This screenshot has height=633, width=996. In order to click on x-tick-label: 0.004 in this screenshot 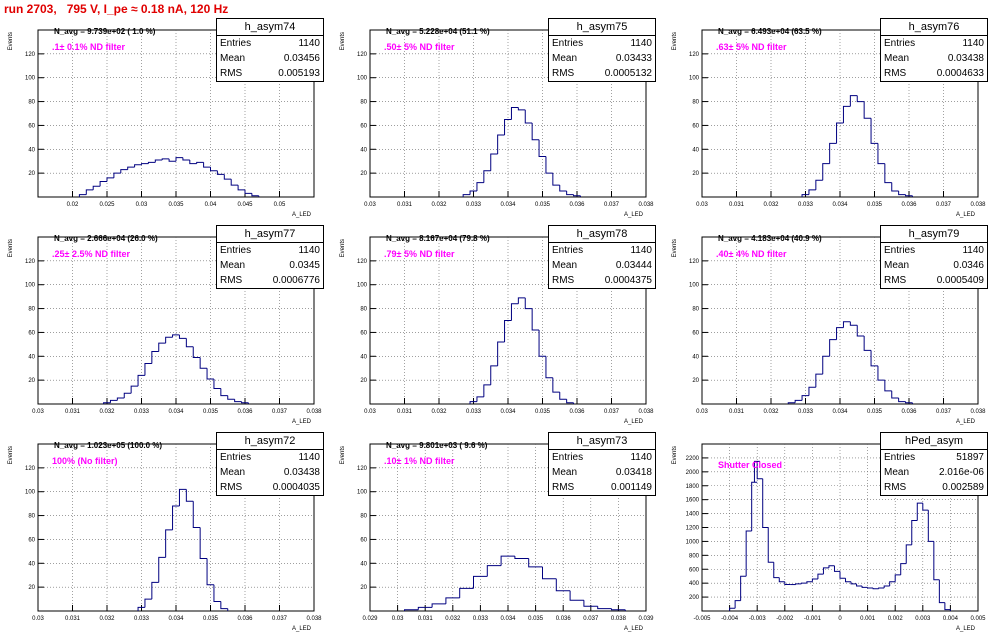, I will do `click(951, 619)`.